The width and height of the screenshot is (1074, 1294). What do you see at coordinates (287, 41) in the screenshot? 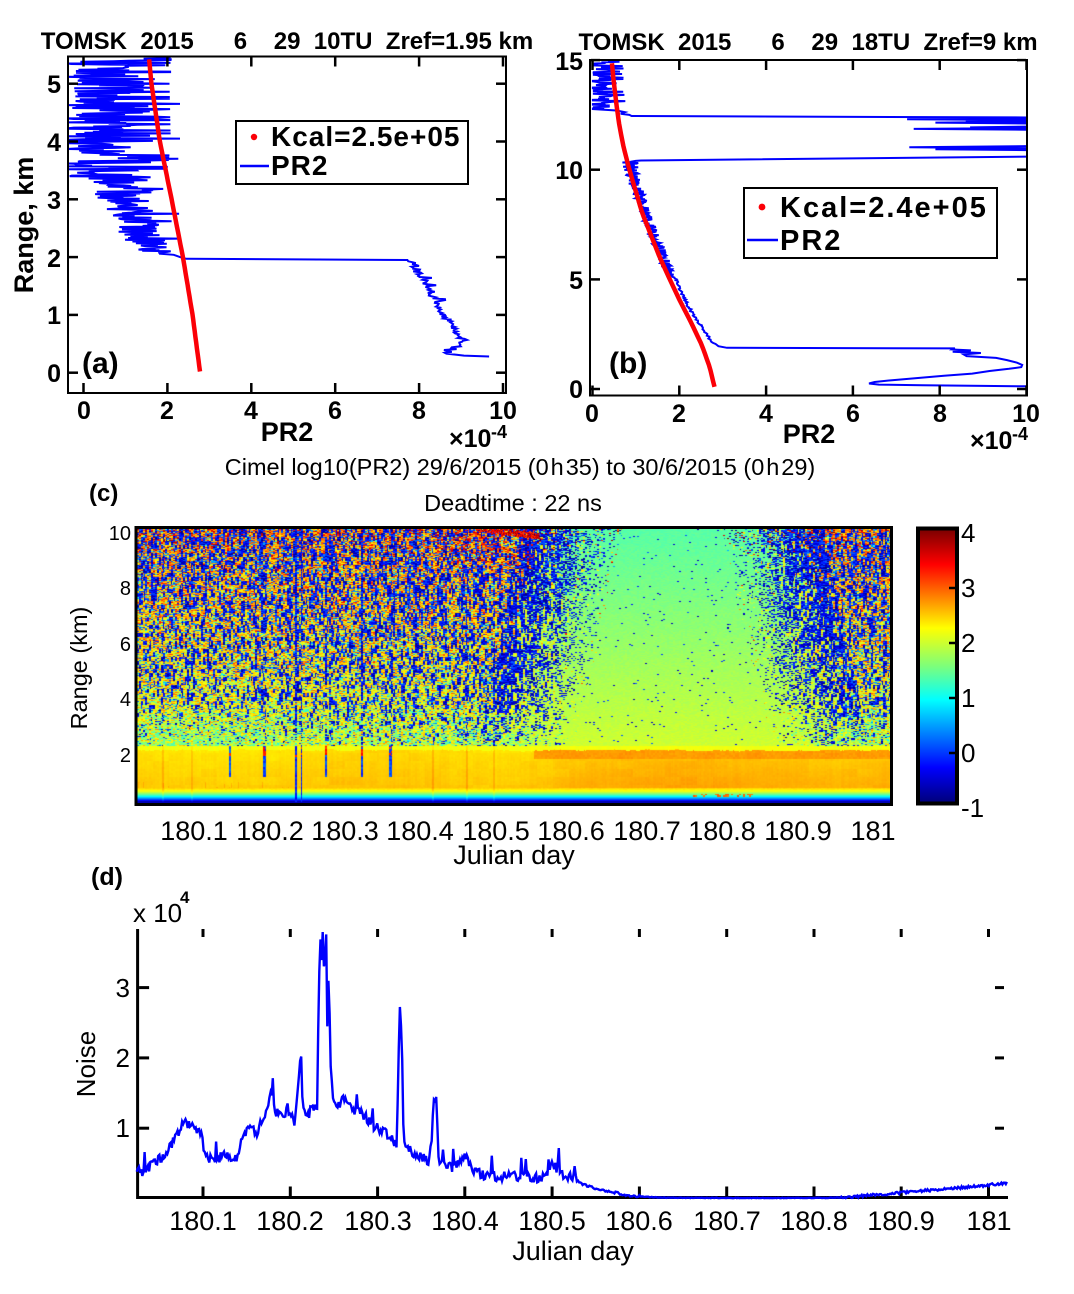
I see `svg-text:TOMSK 2015 6 29 10TU: TOMSK 2015 6 29 10TU Zref=1.95 km` at bounding box center [287, 41].